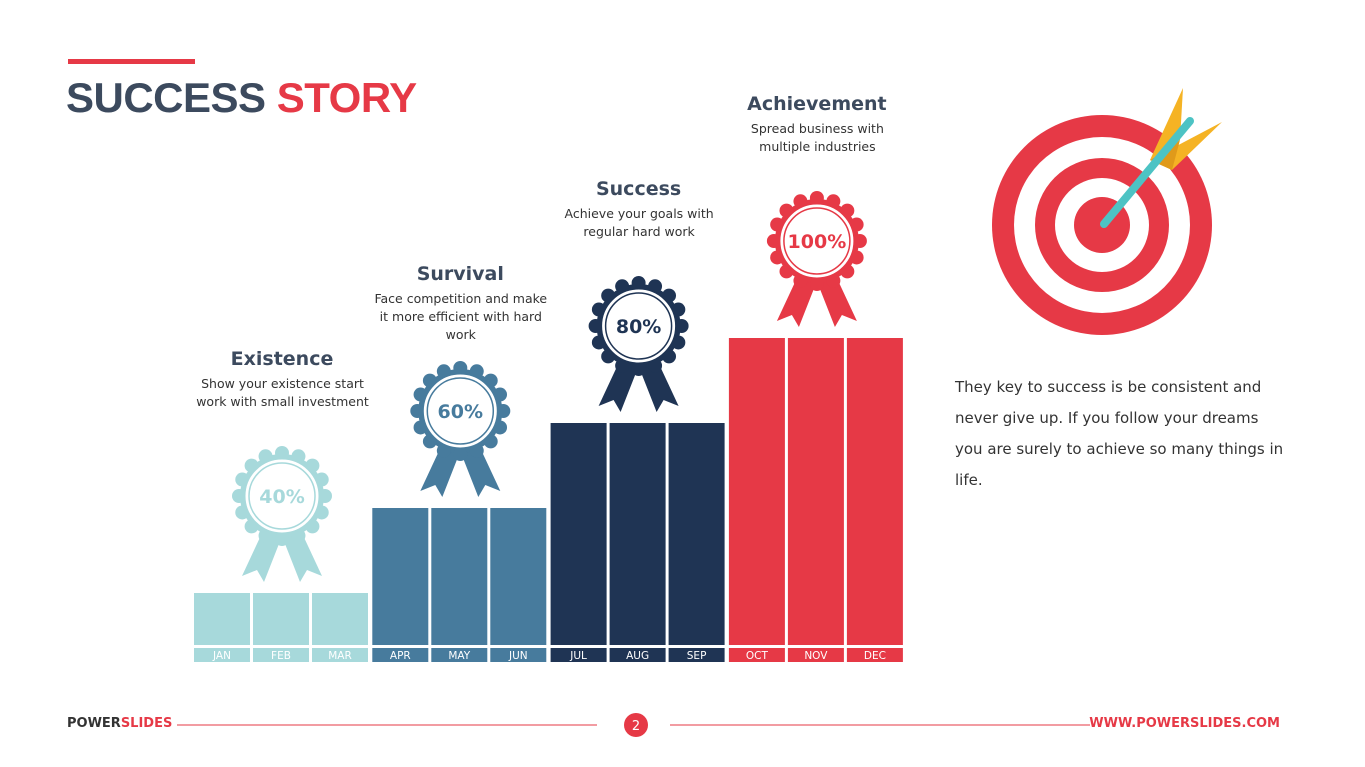 The height and width of the screenshot is (767, 1365). What do you see at coordinates (1107, 211) in the screenshot?
I see `target` at bounding box center [1107, 211].